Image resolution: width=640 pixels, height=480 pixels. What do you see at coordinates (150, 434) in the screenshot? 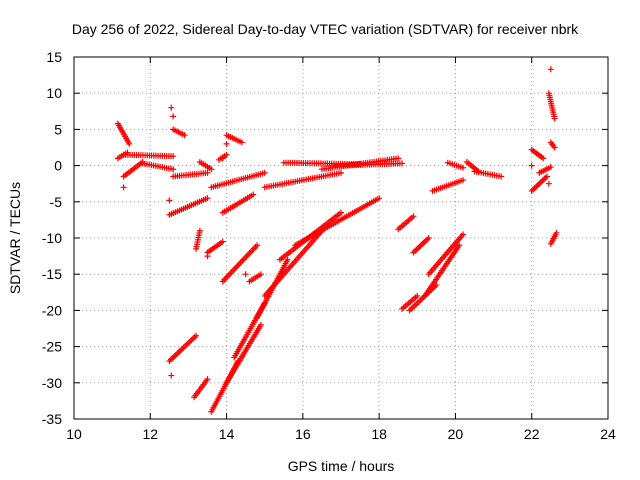
I see `x-tick-label: 12` at bounding box center [150, 434].